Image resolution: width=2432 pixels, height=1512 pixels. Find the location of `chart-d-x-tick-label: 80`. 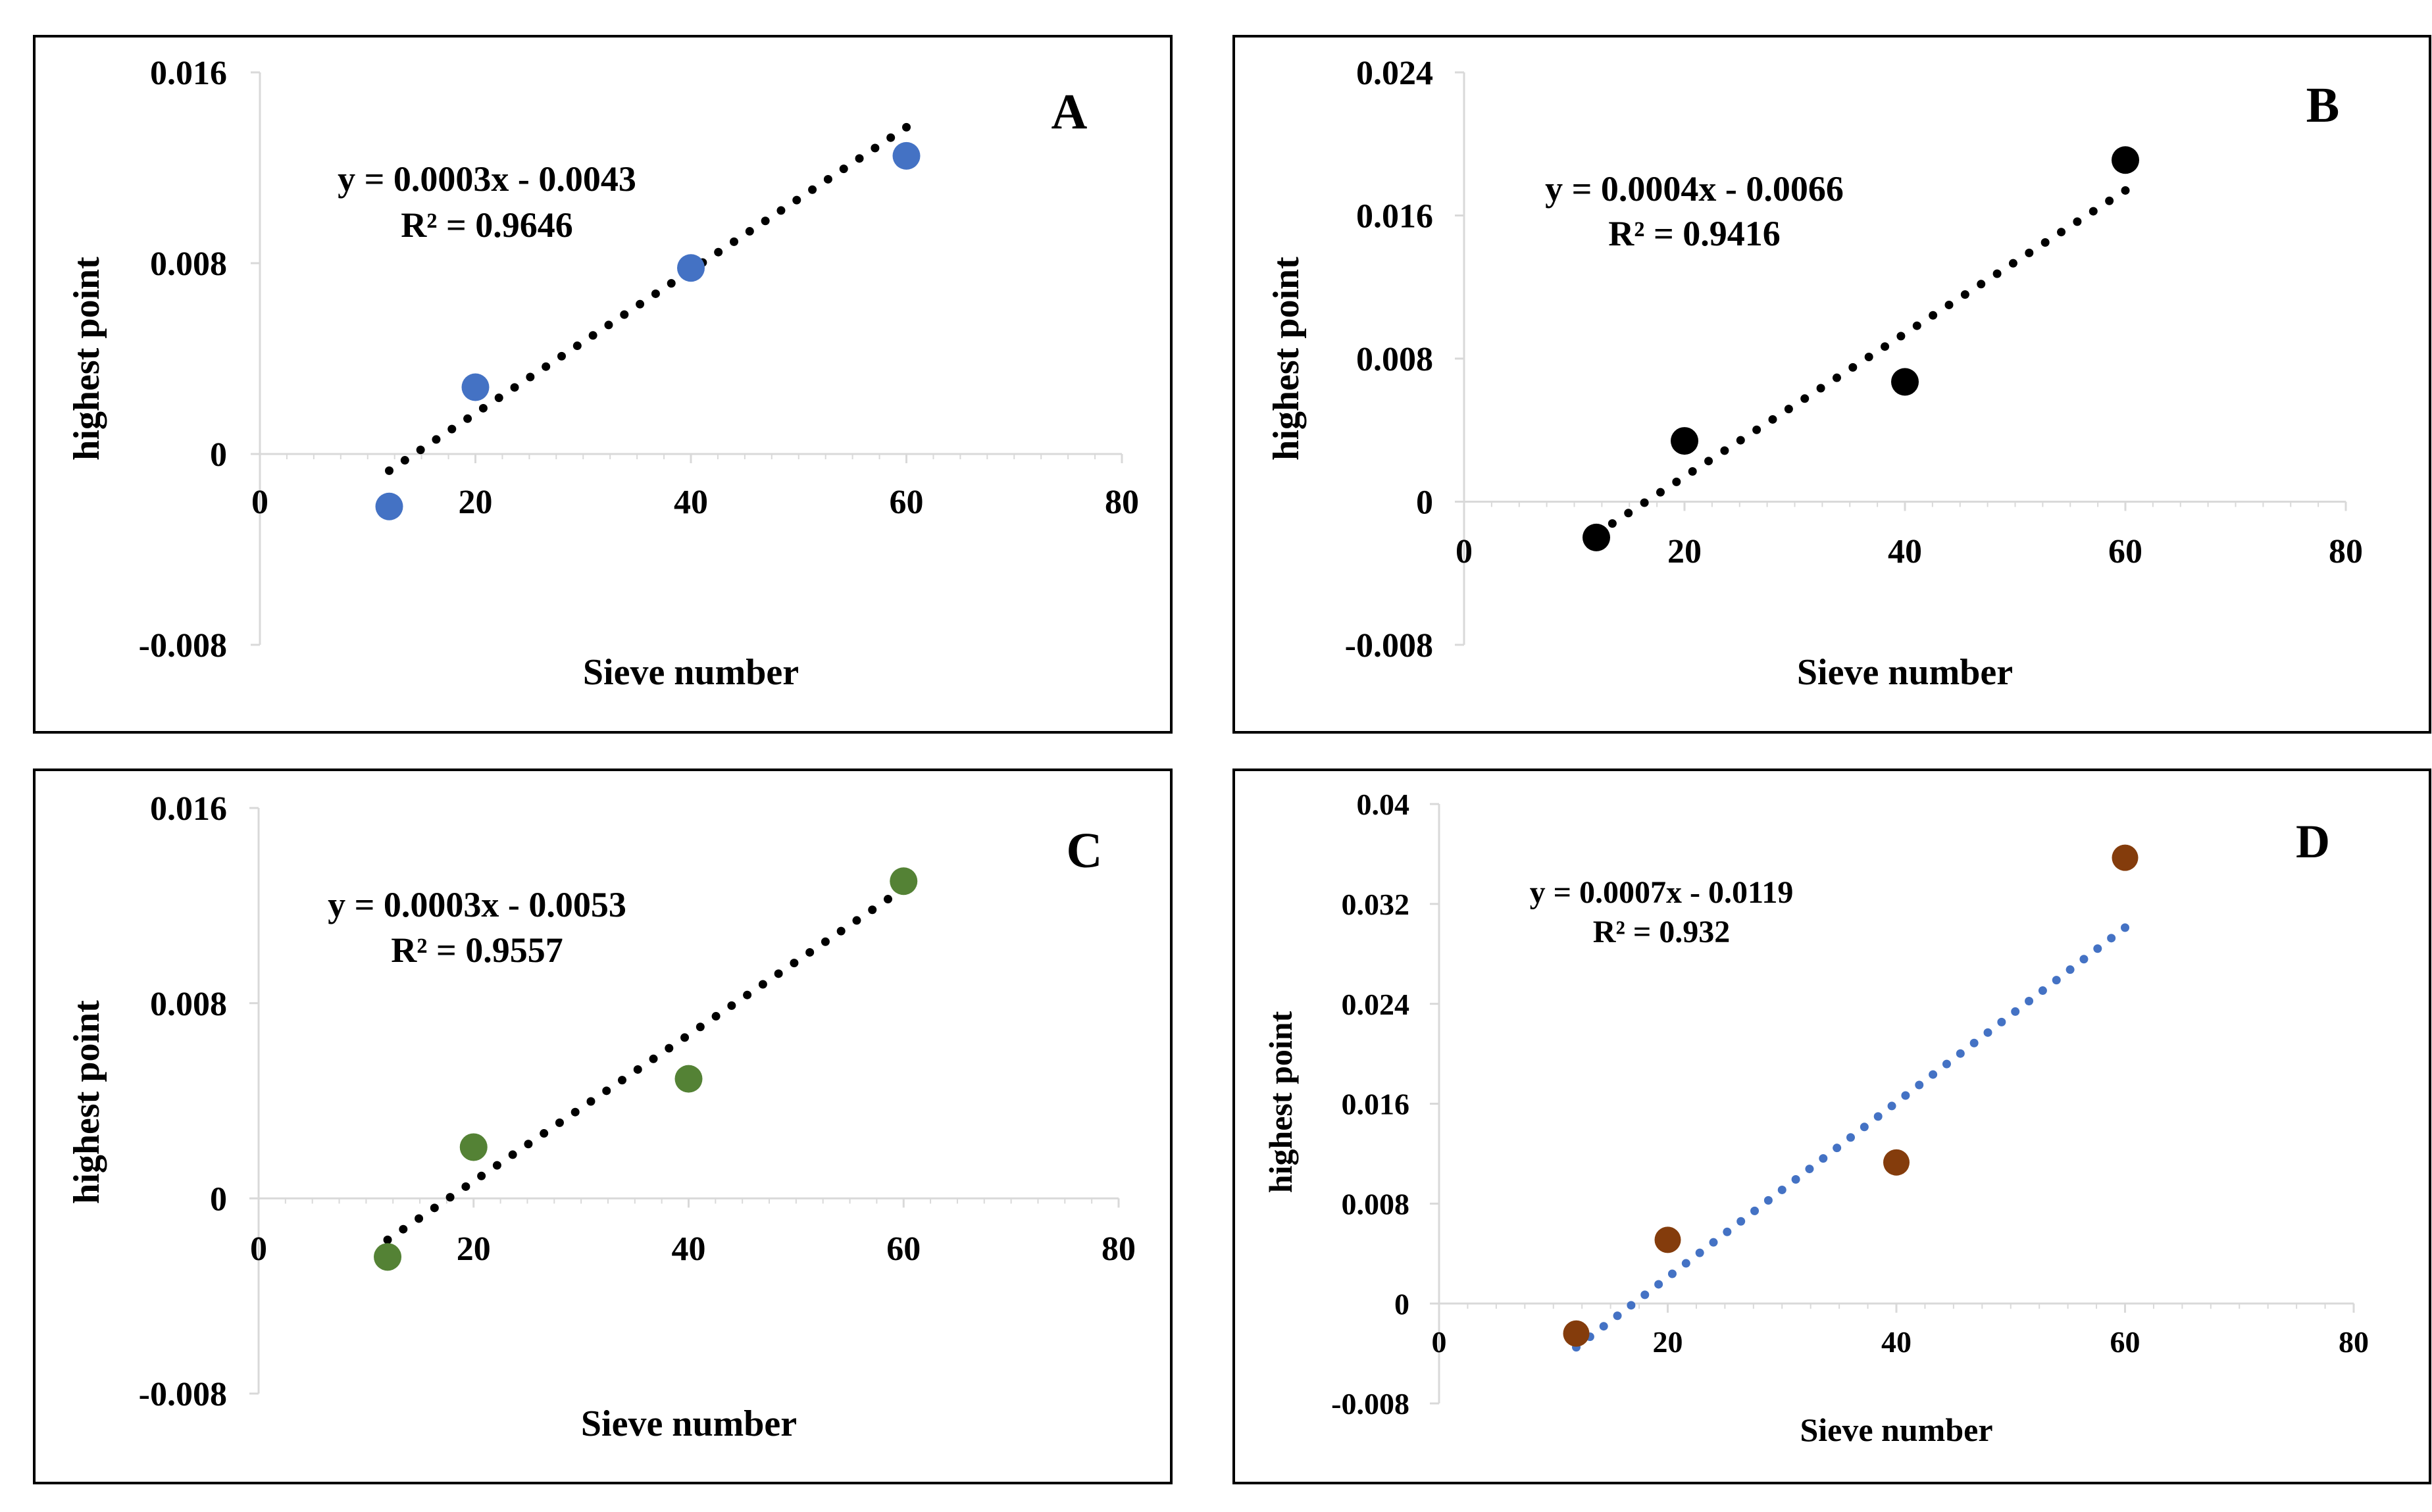

chart-d-x-tick-label: 80 is located at coordinates (2354, 1342).